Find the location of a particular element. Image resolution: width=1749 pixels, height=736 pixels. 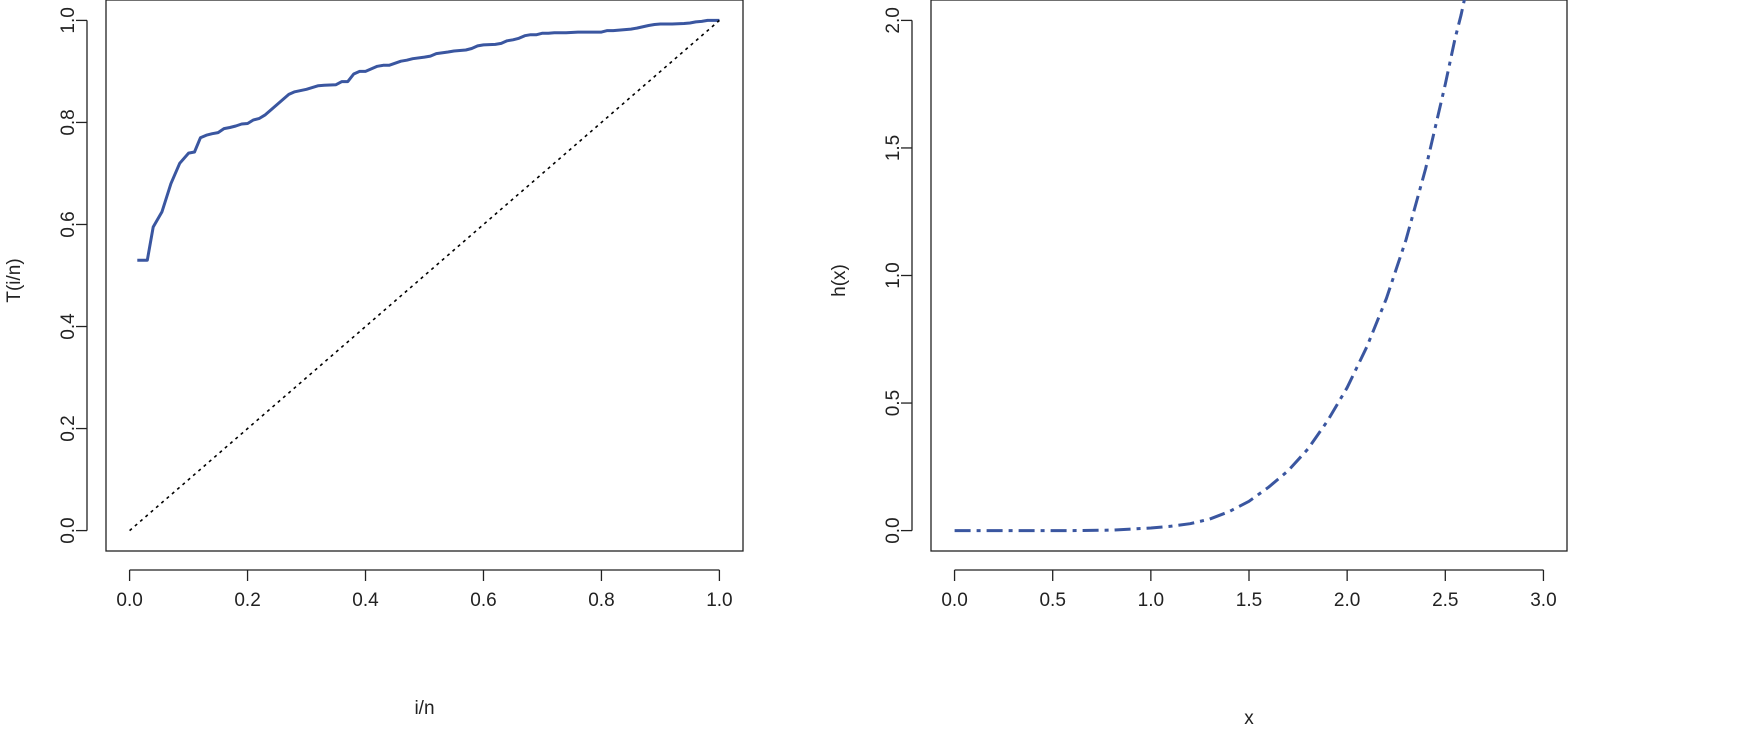

y-tick-label: 0.6 is located at coordinates (68, 224).